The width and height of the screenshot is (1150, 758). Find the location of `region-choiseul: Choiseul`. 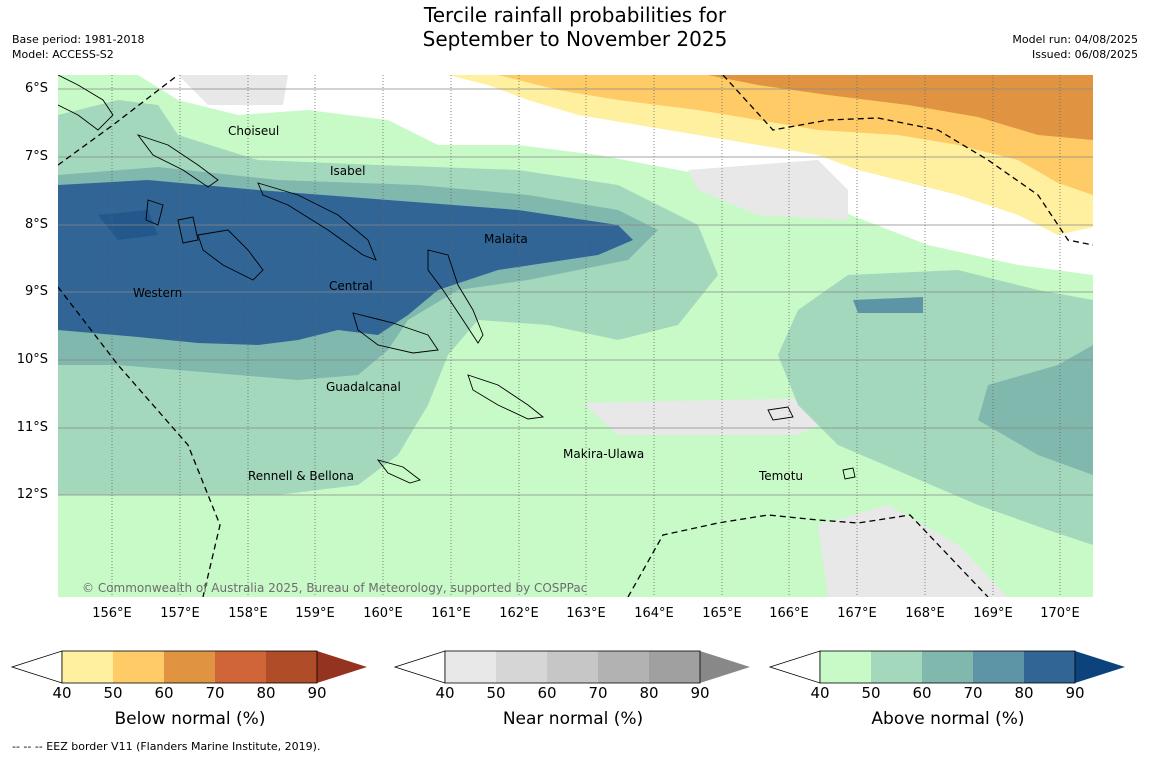

region-choiseul: Choiseul is located at coordinates (254, 131).